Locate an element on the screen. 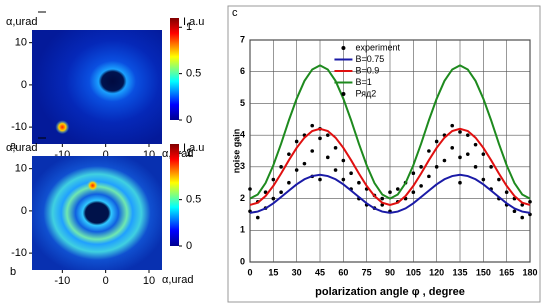  curve is located at coordinates (390, 193).